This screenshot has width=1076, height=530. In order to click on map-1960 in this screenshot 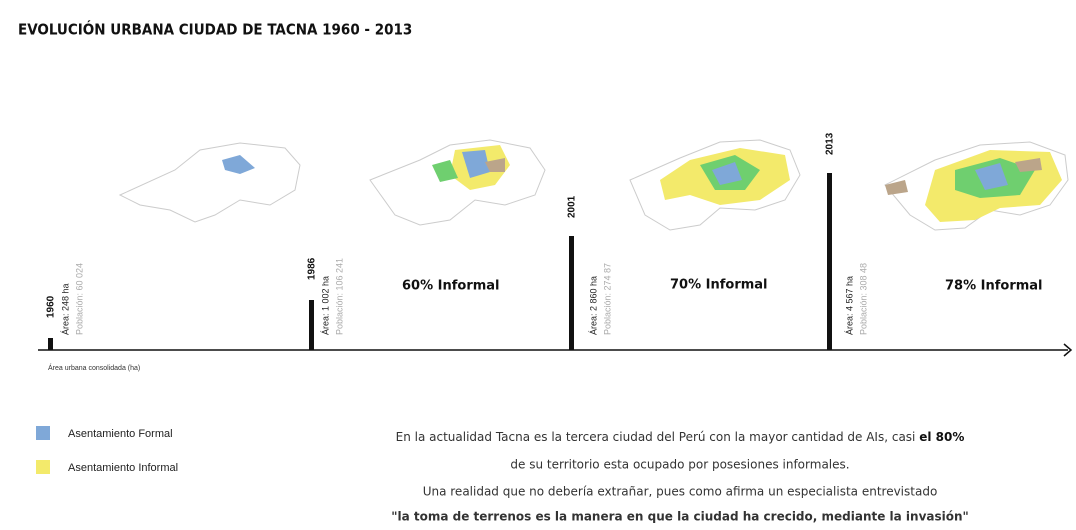, I will do `click(209, 182)`.